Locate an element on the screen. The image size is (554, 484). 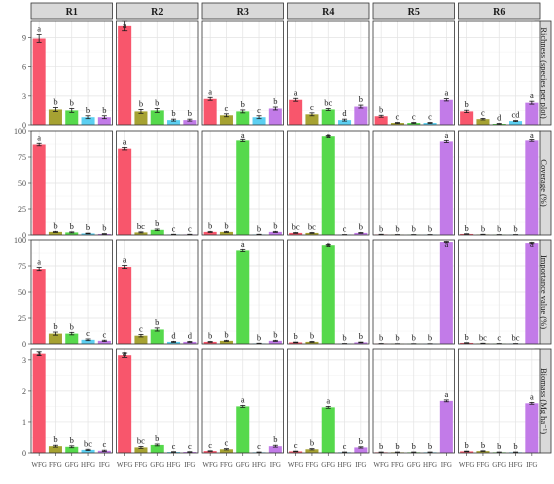
significance-letter: cd is located at coordinates (516, 115).